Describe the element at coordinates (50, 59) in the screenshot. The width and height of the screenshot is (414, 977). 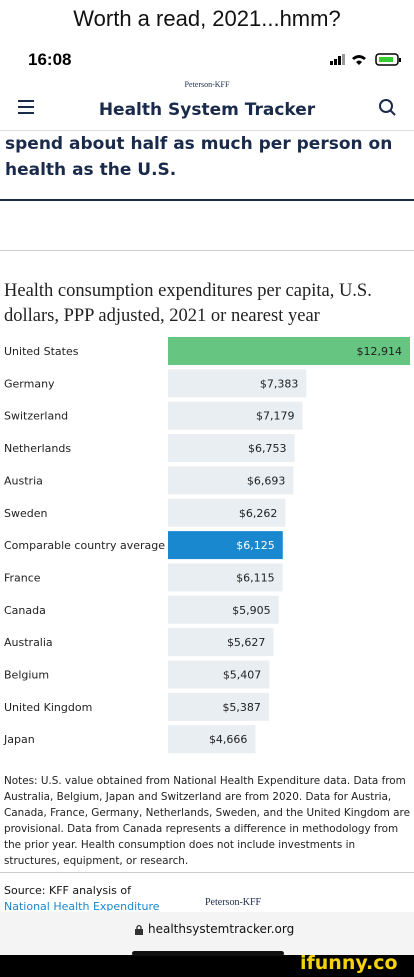
I see `status-time: 16:08` at that location.